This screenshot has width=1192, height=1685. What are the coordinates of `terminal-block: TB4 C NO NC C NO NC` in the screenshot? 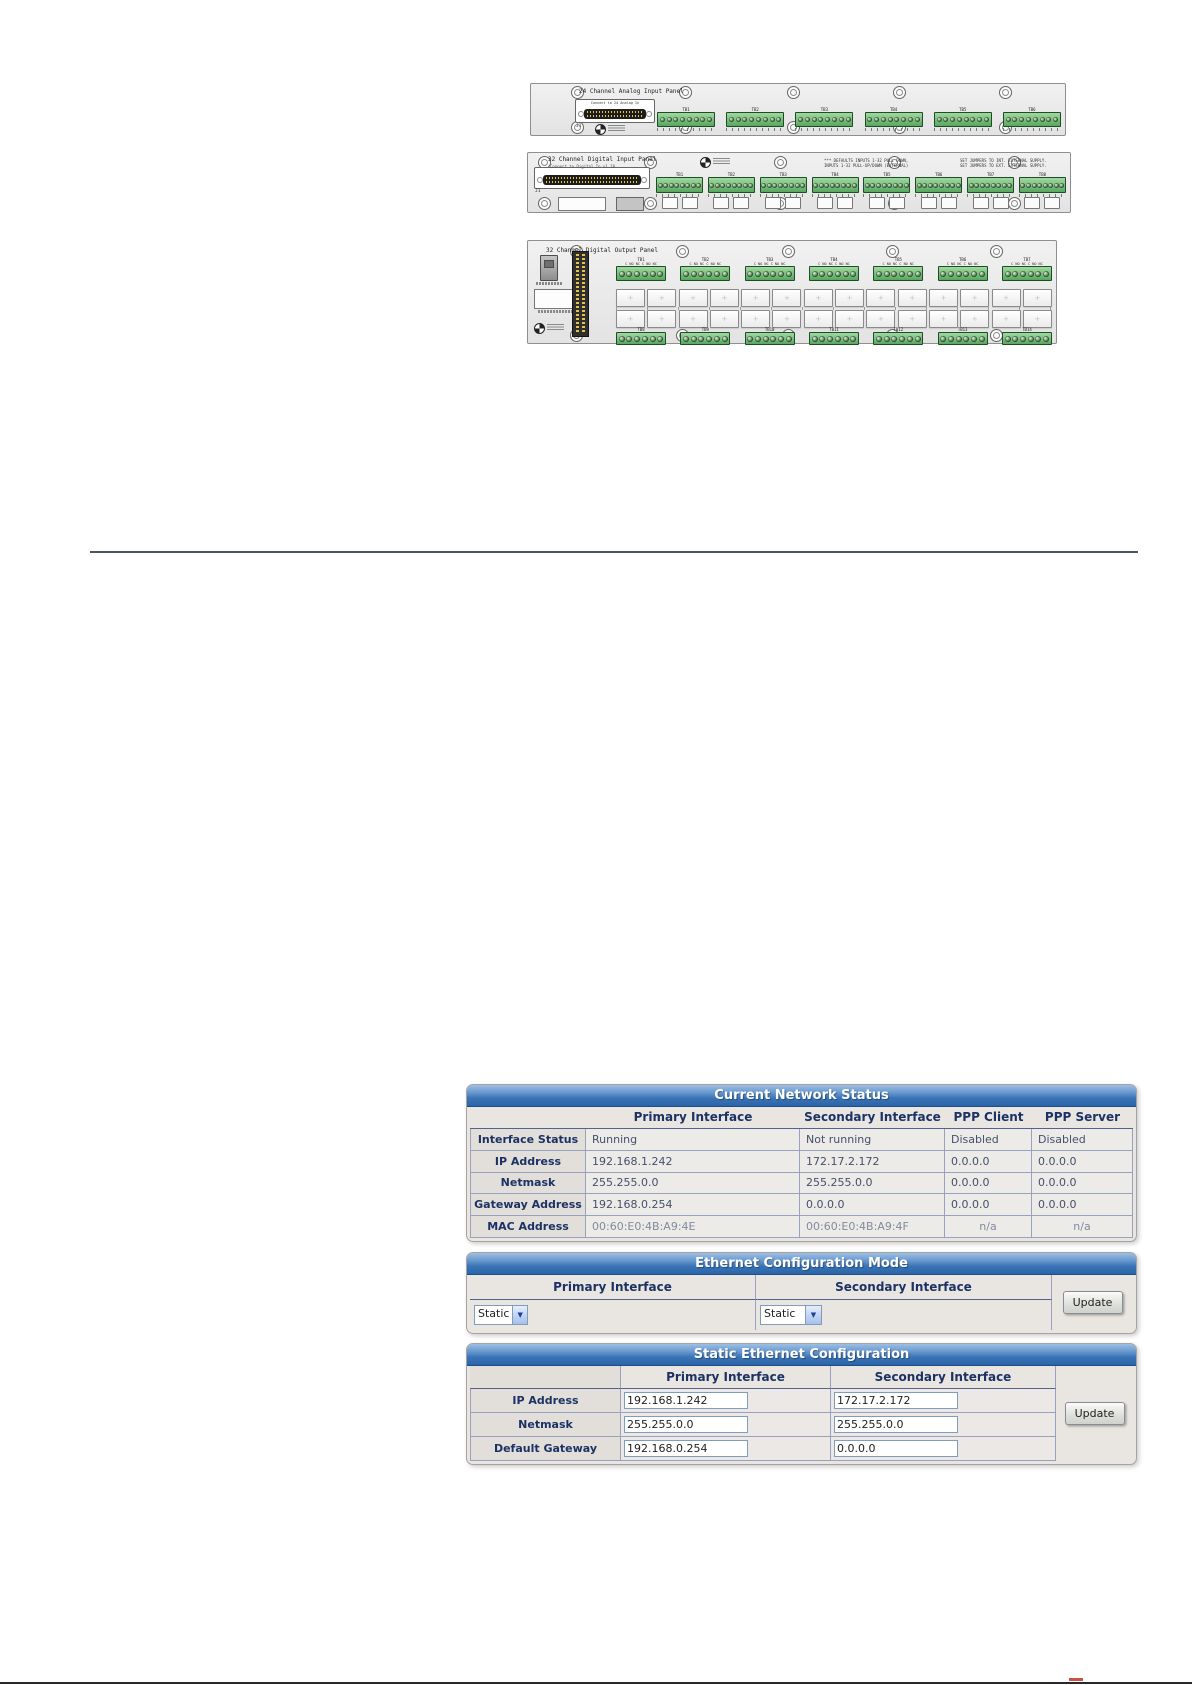 It's located at (833, 269).